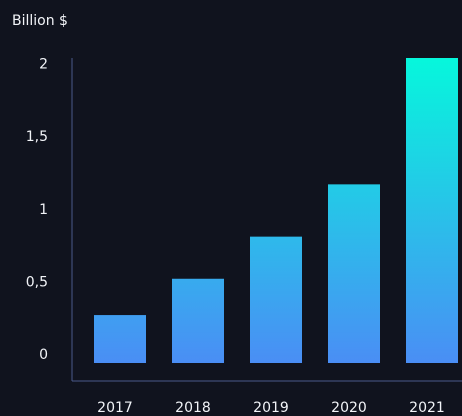 The width and height of the screenshot is (462, 416). I want to click on x-tick-label-2017: 2017, so click(115, 408).